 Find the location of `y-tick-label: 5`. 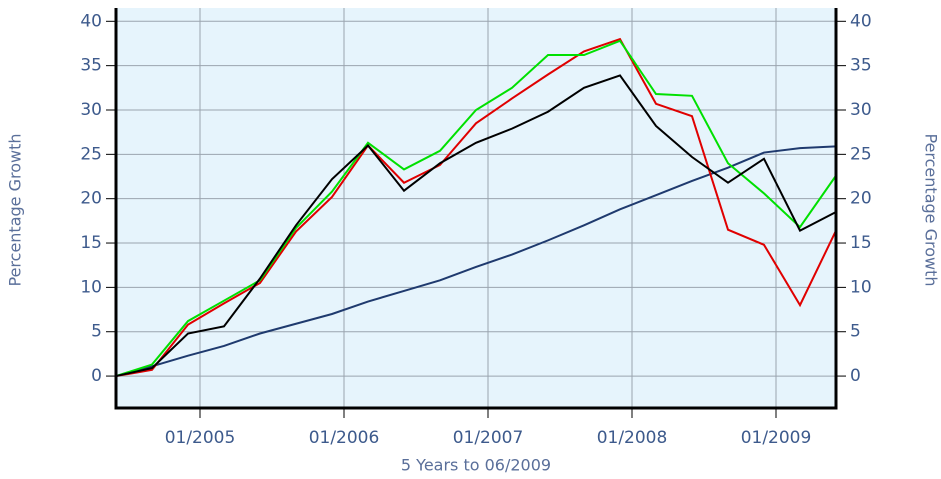

y-tick-label: 5 is located at coordinates (96, 332).